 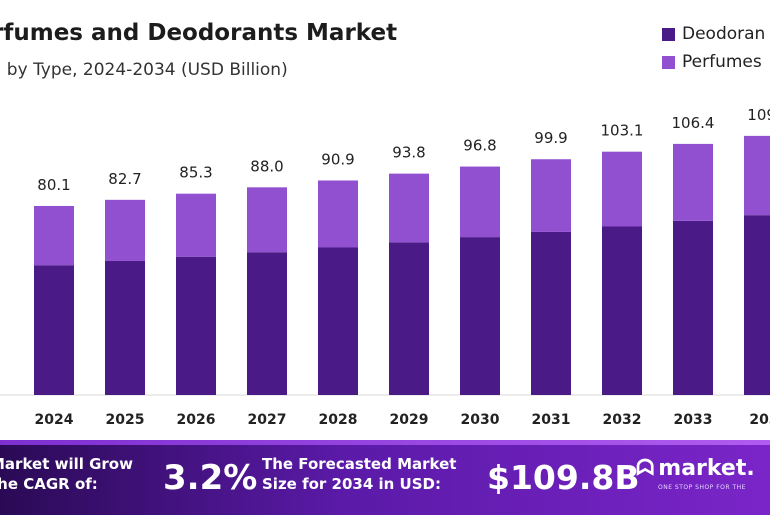 What do you see at coordinates (479, 146) in the screenshot?
I see `data-label-2030: 96.8` at bounding box center [479, 146].